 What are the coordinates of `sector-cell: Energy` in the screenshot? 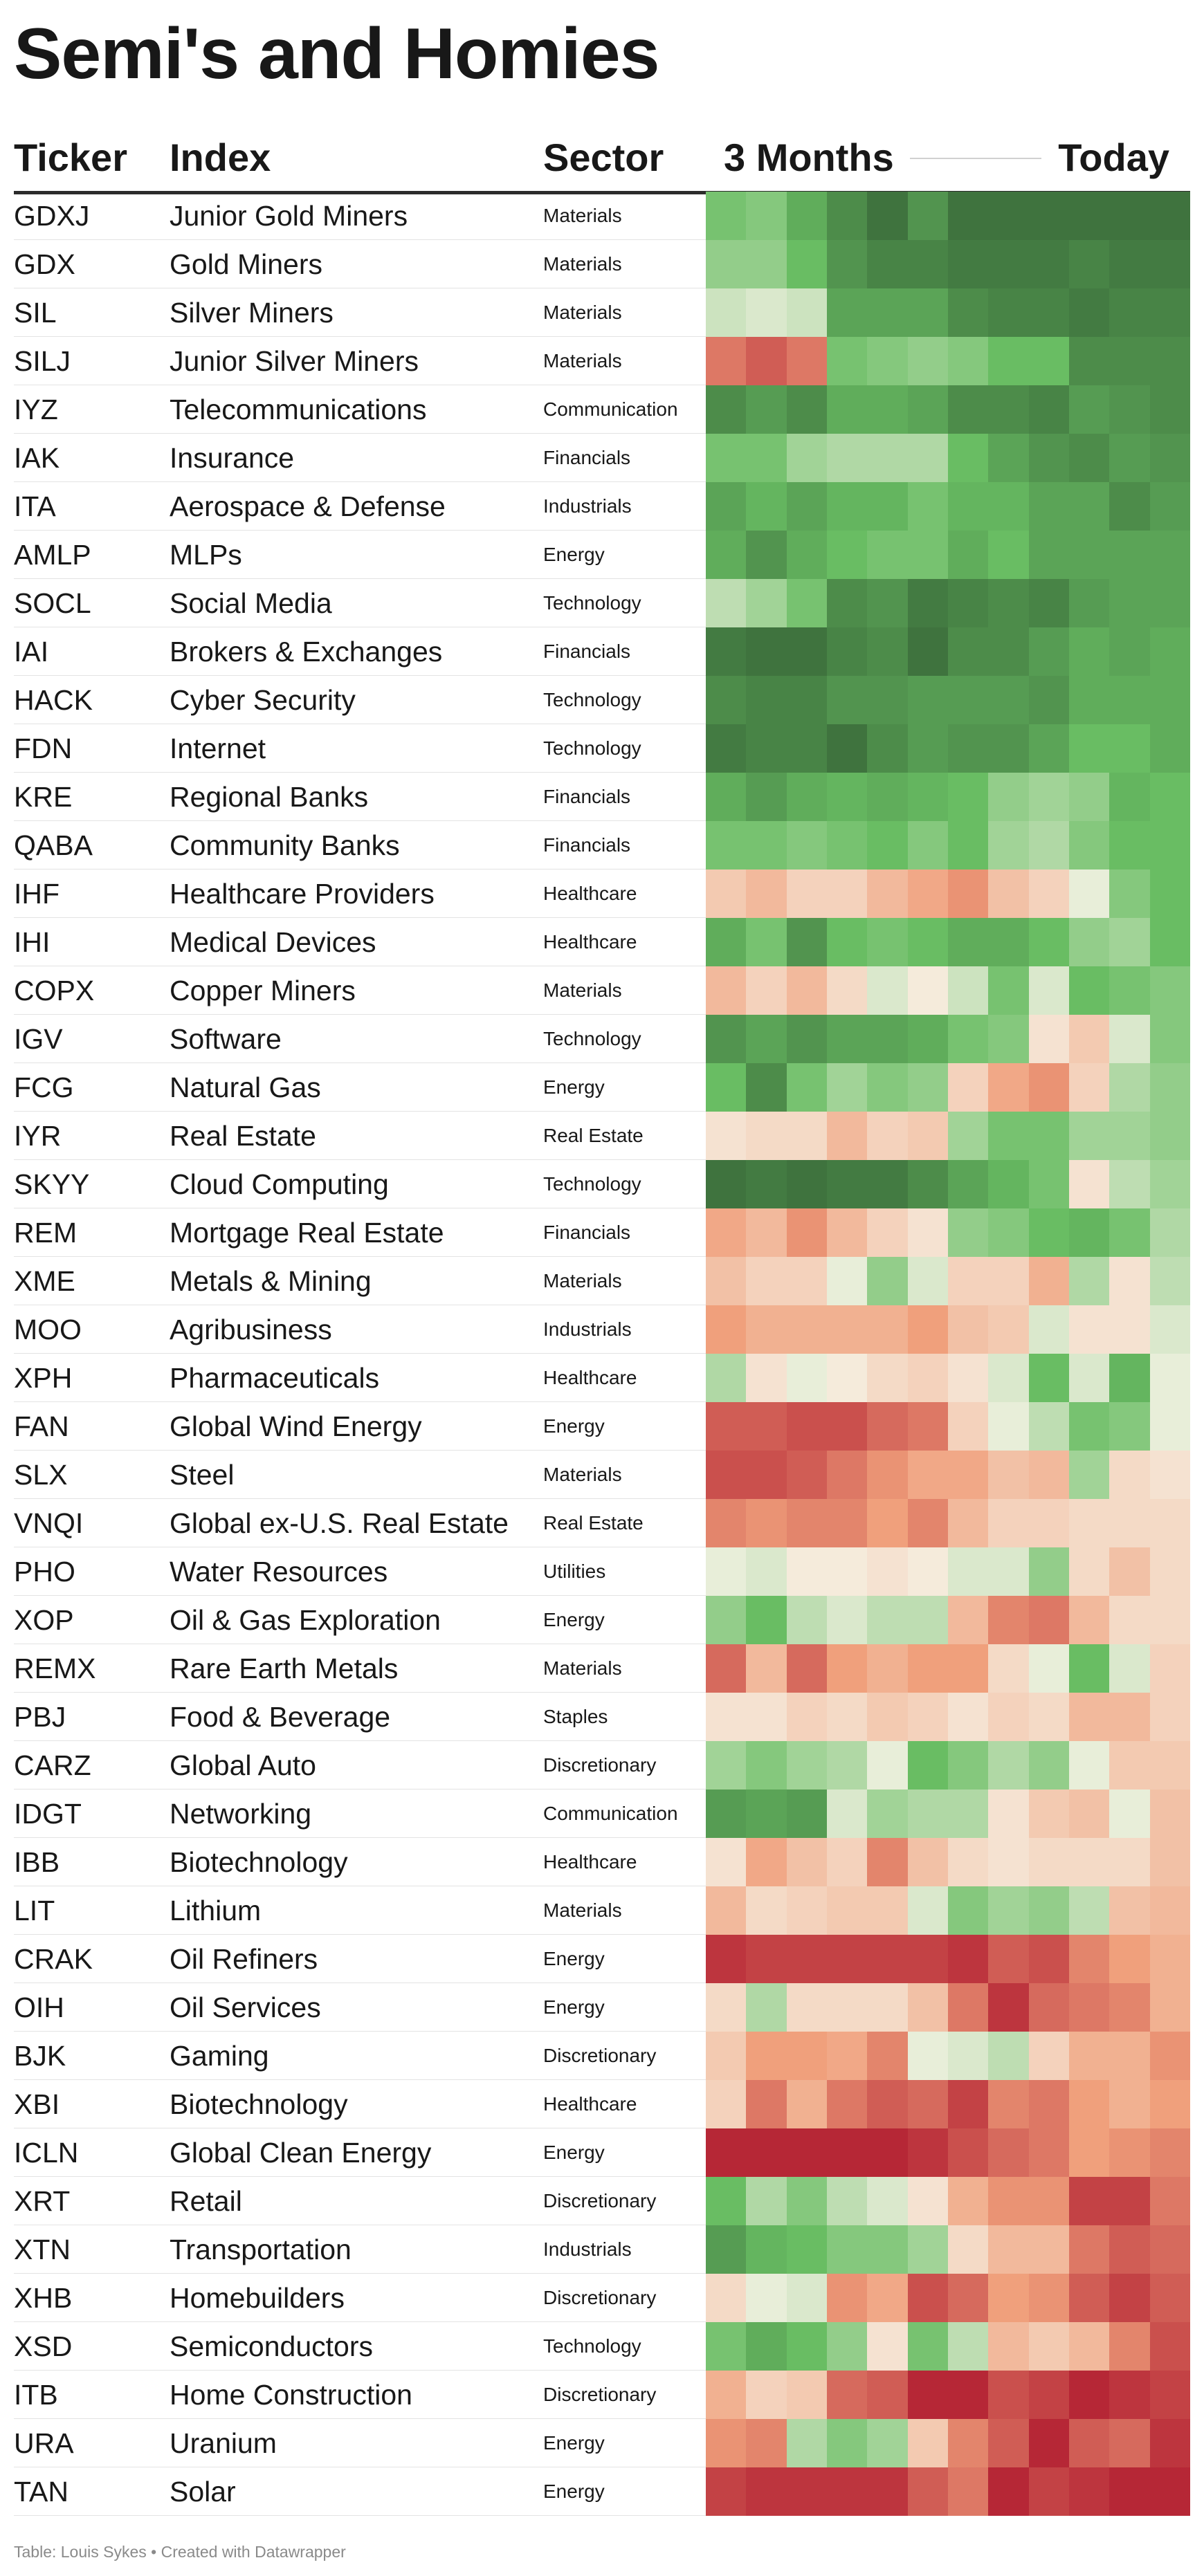 It's located at (574, 2443).